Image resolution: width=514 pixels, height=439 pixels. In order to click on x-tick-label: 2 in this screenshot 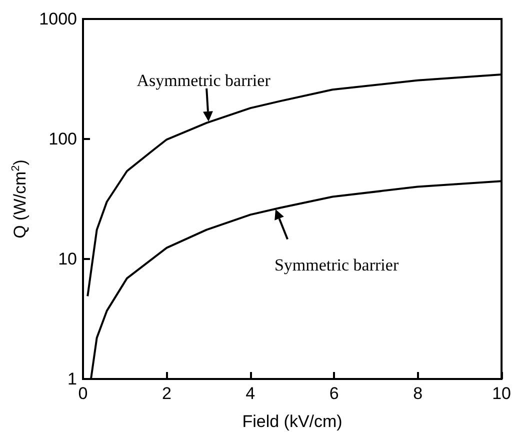, I will do `click(167, 393)`.